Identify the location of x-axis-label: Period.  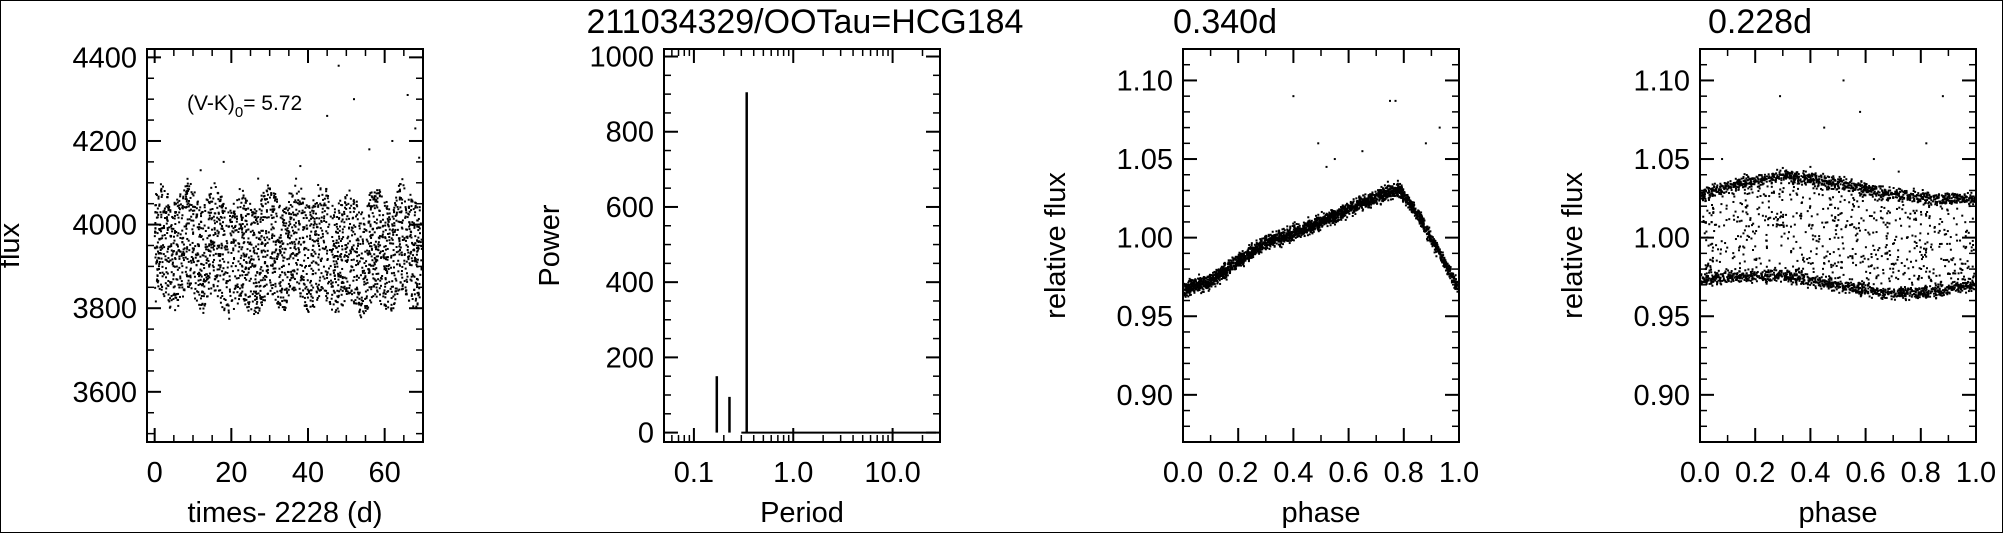
(802, 513).